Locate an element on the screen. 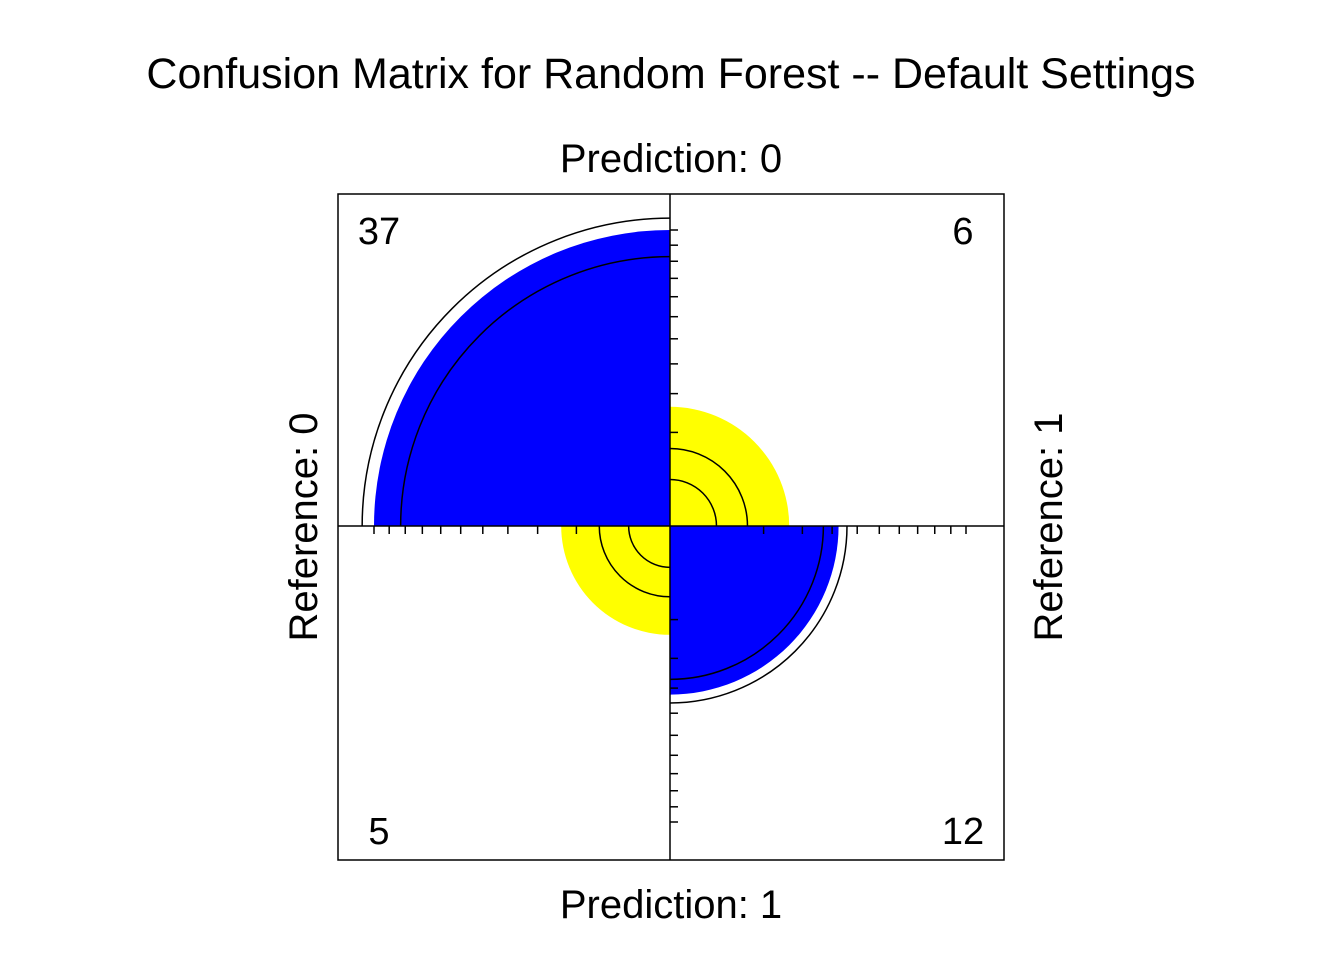 This screenshot has width=1344, height=965. confidence-arc-outer-top-left is located at coordinates (516, 372).